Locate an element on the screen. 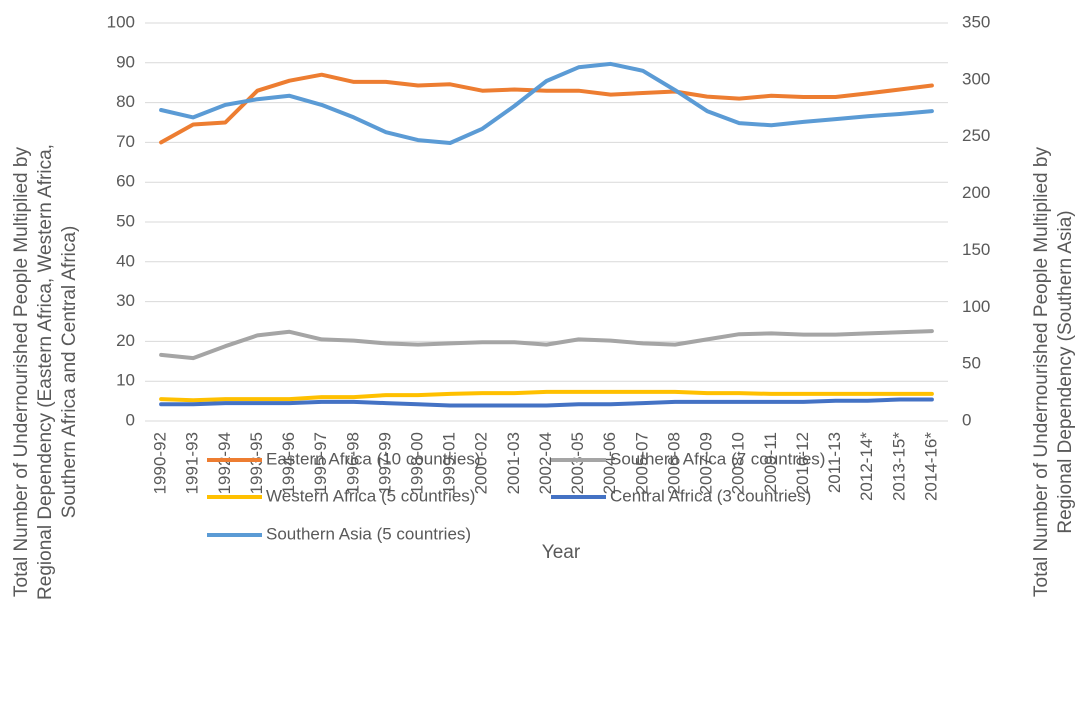 The image size is (1086, 726). legend-label: Western Africa (5 countries) is located at coordinates (370, 495).